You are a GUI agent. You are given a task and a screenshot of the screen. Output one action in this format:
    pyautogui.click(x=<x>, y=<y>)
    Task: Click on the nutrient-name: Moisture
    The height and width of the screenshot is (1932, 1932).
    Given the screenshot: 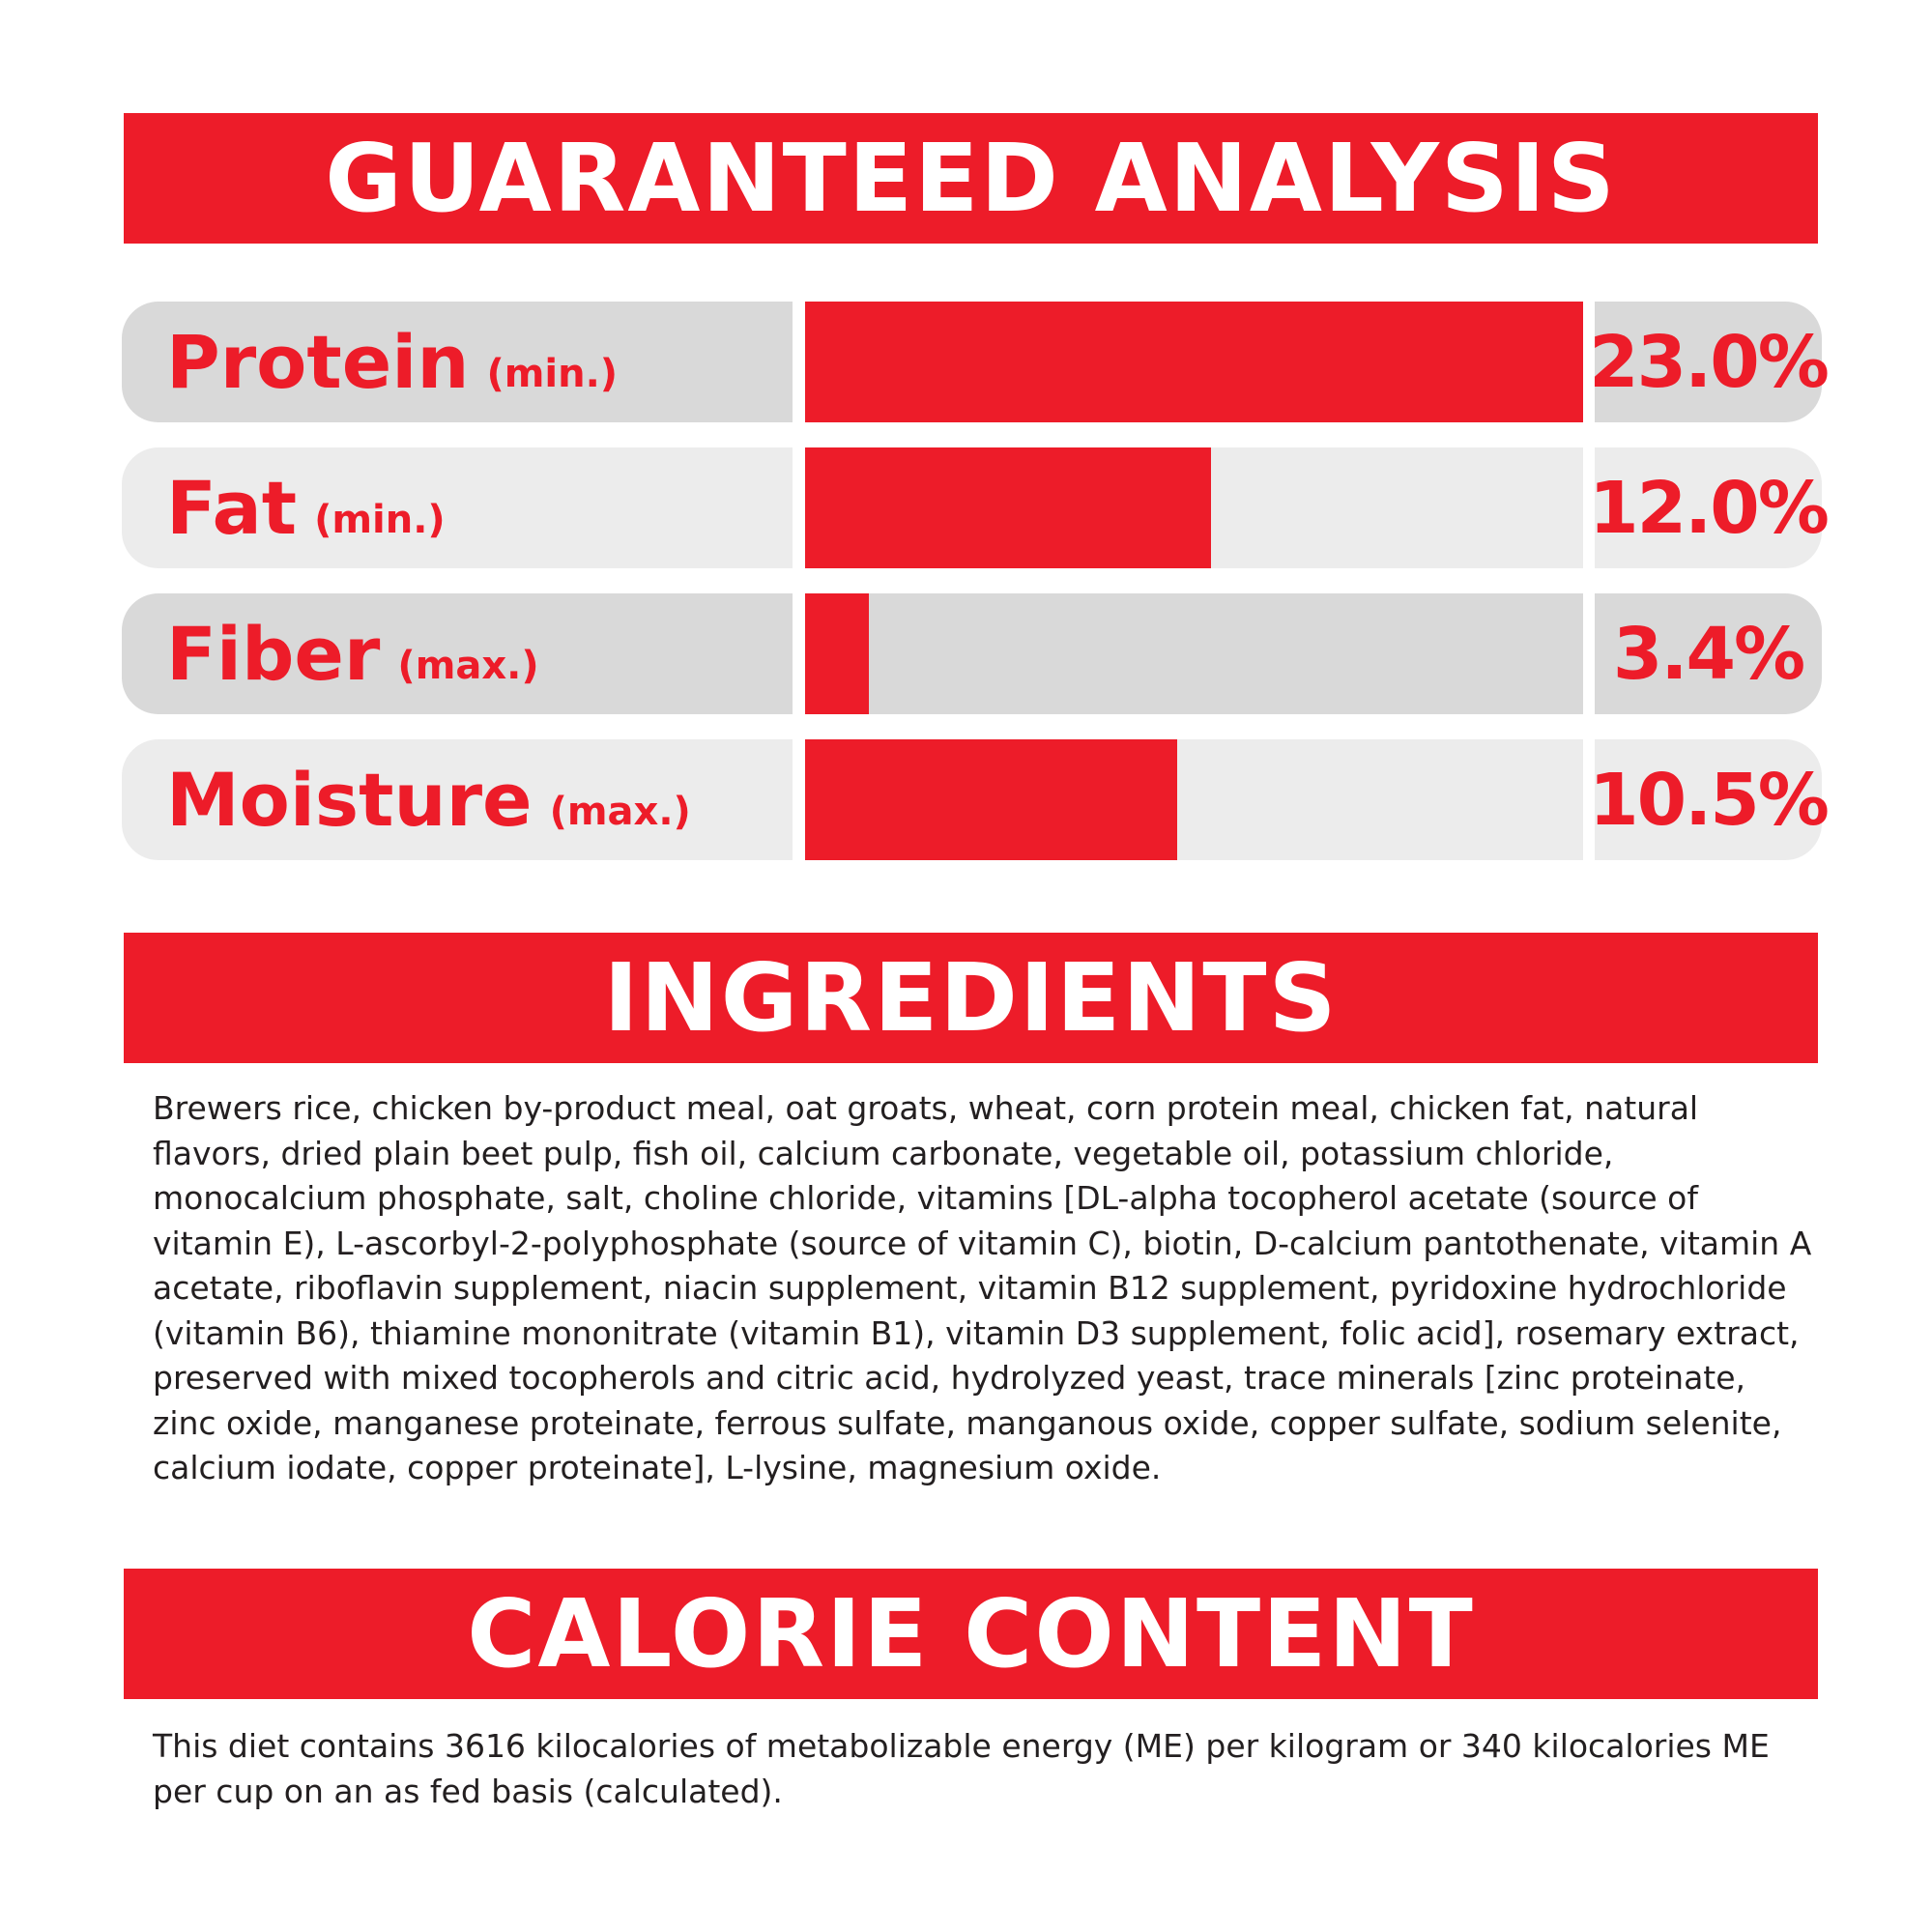 What is the action you would take?
    pyautogui.click(x=349, y=799)
    